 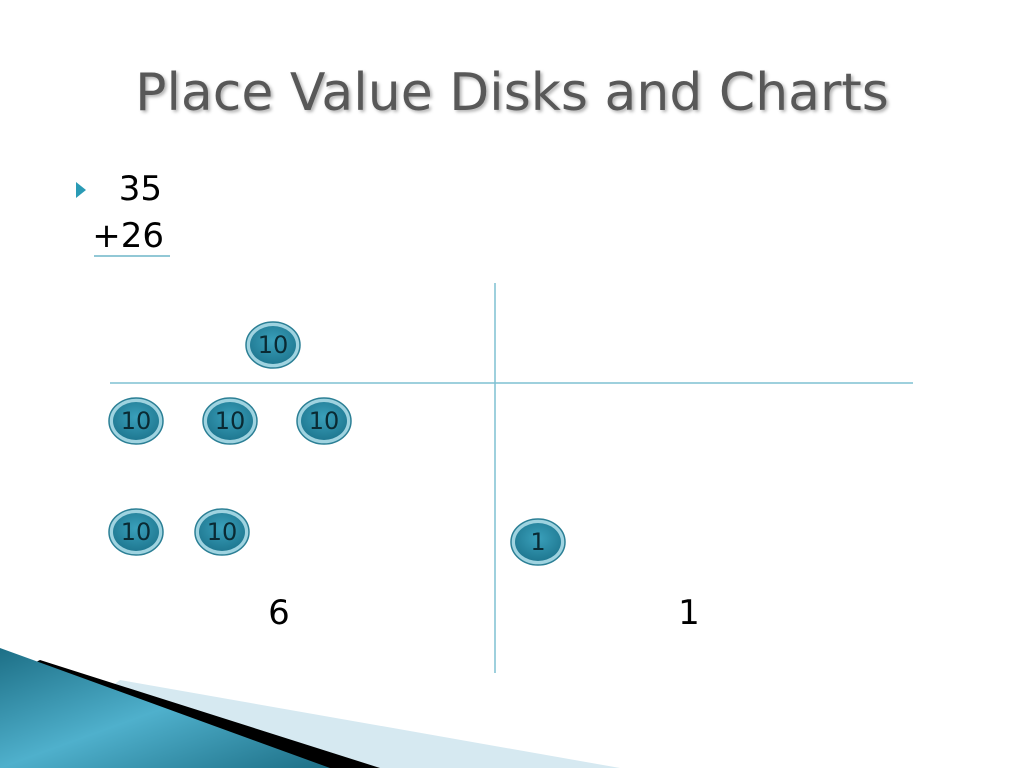 I want to click on addend-top: 35, so click(x=140, y=189).